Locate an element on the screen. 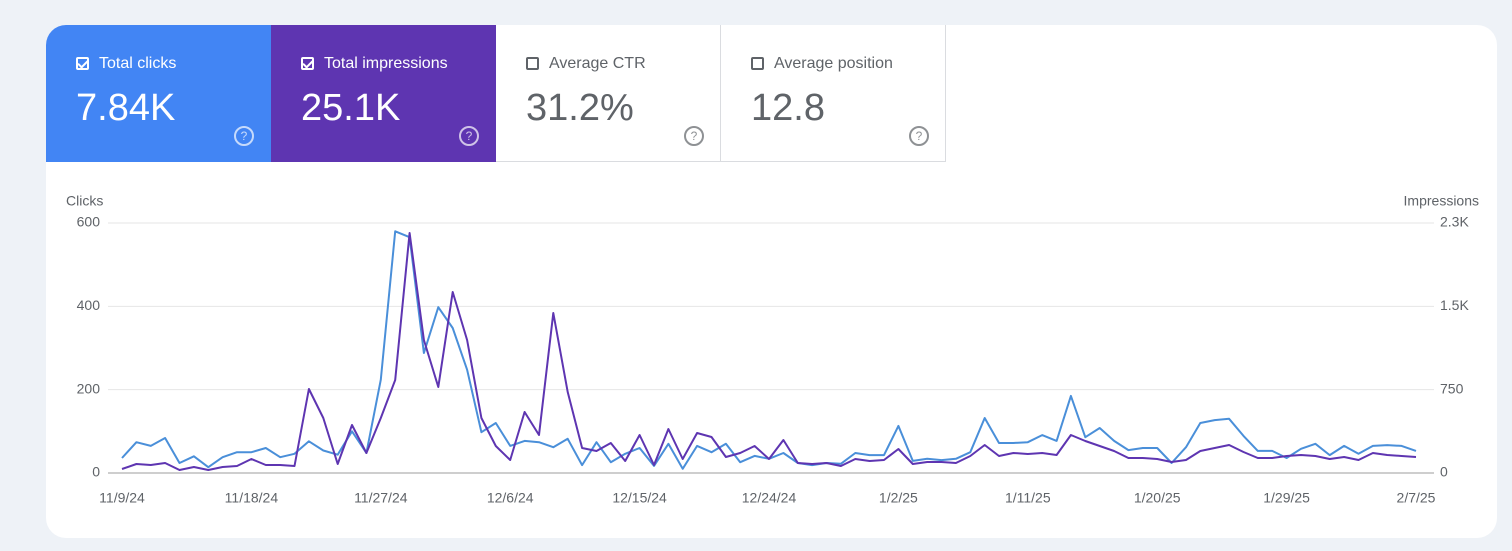 This screenshot has width=1512, height=551. metric-value: 31.2% is located at coordinates (580, 108).